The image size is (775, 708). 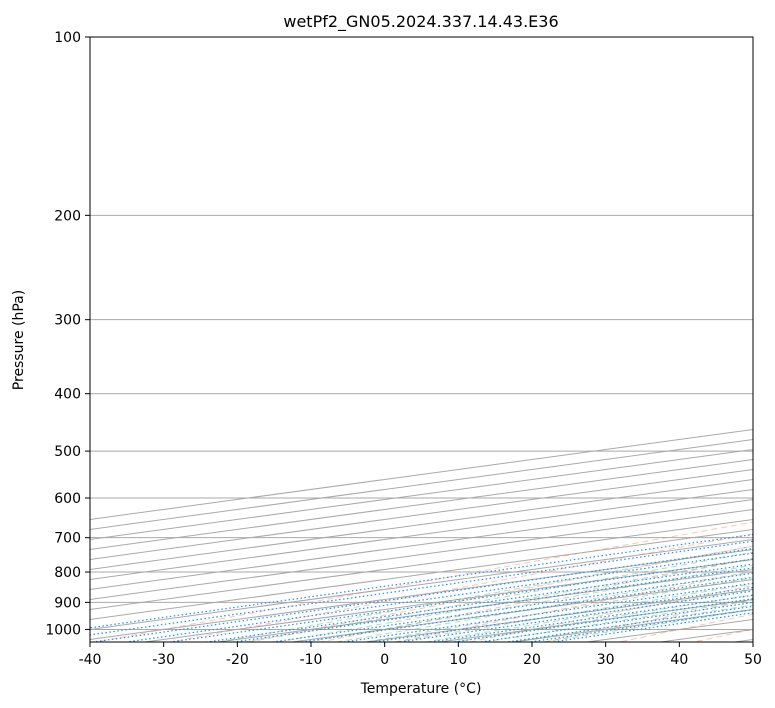 What do you see at coordinates (67, 334) in the screenshot?
I see `y-axis-ticks: 100 200 300 400 500 600 700 800 900 1000` at bounding box center [67, 334].